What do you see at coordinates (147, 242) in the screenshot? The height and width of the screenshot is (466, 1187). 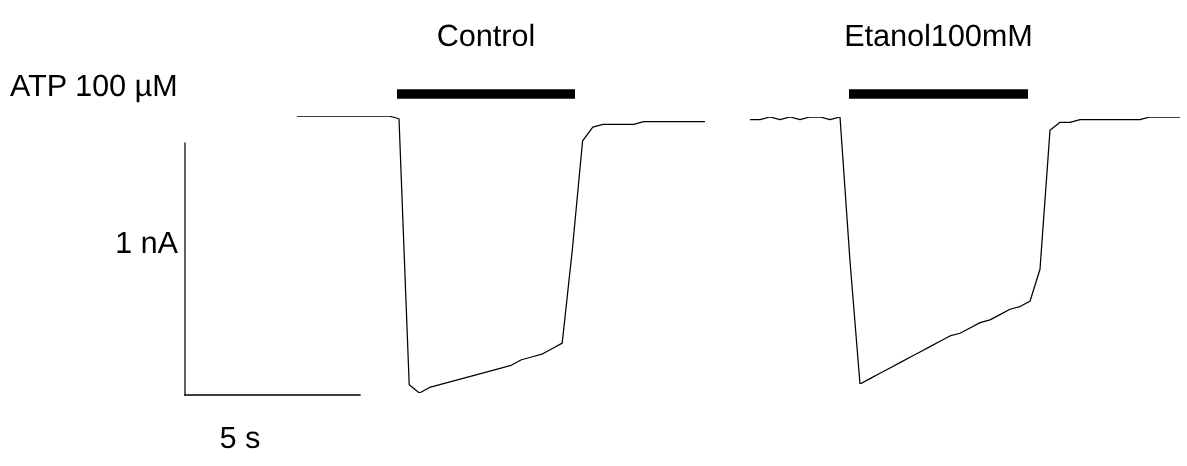 I see `text: 1 nA` at bounding box center [147, 242].